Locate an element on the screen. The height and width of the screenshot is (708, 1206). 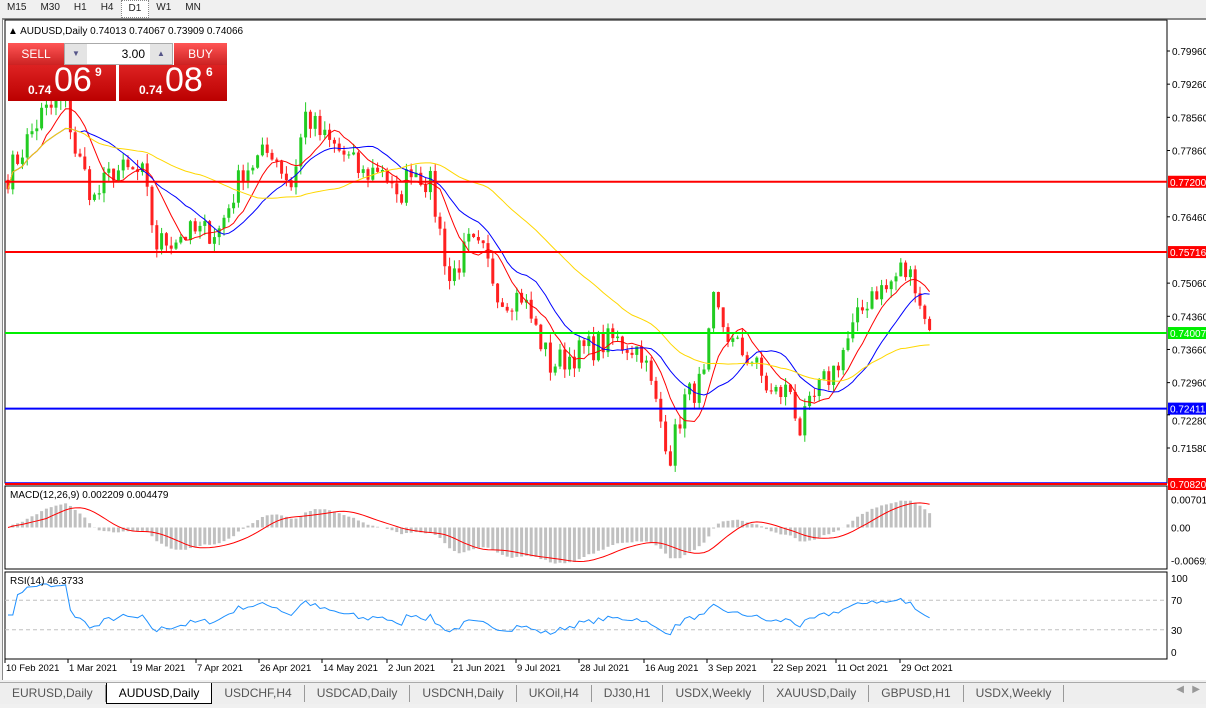
collapse-triangle-icon: ▲ is located at coordinates (13, 31).